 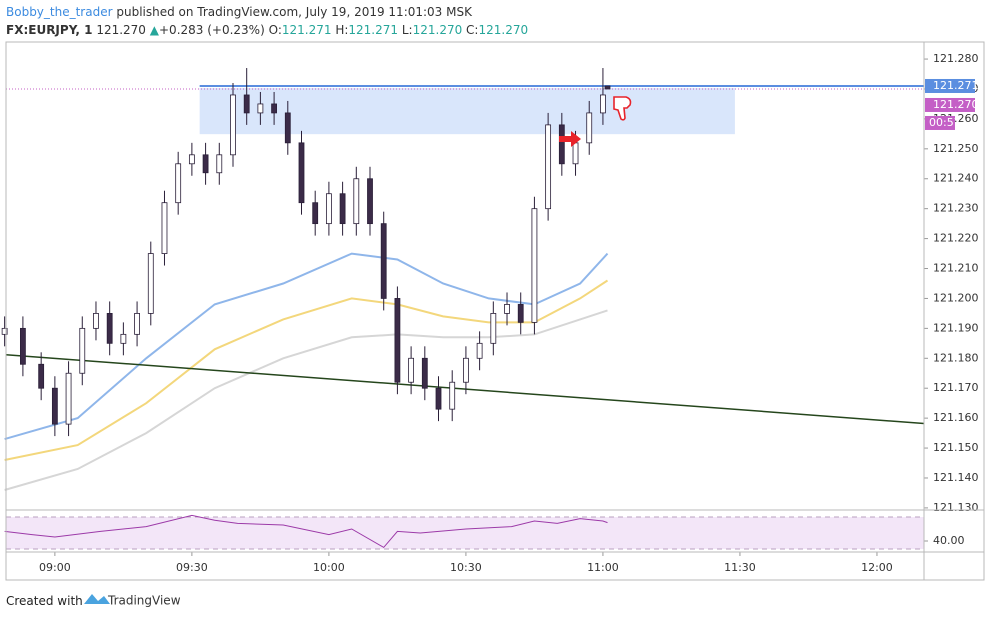 I want to click on rsi-band, so click(x=465, y=533).